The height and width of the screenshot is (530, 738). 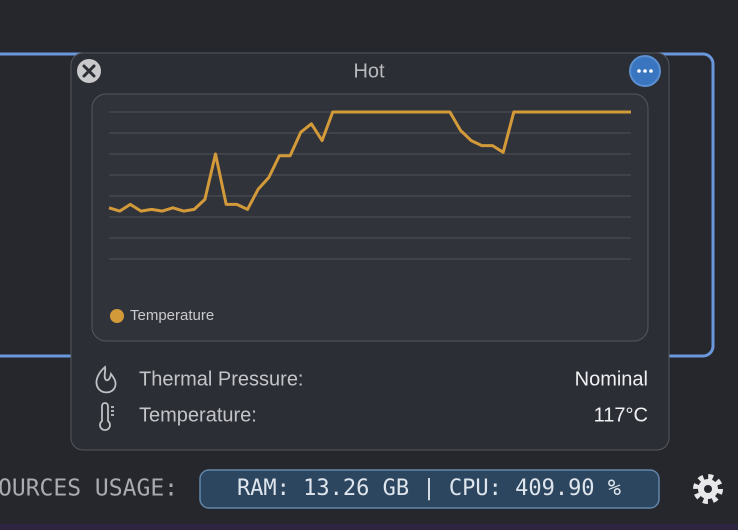 I want to click on plot, so click(x=369, y=161).